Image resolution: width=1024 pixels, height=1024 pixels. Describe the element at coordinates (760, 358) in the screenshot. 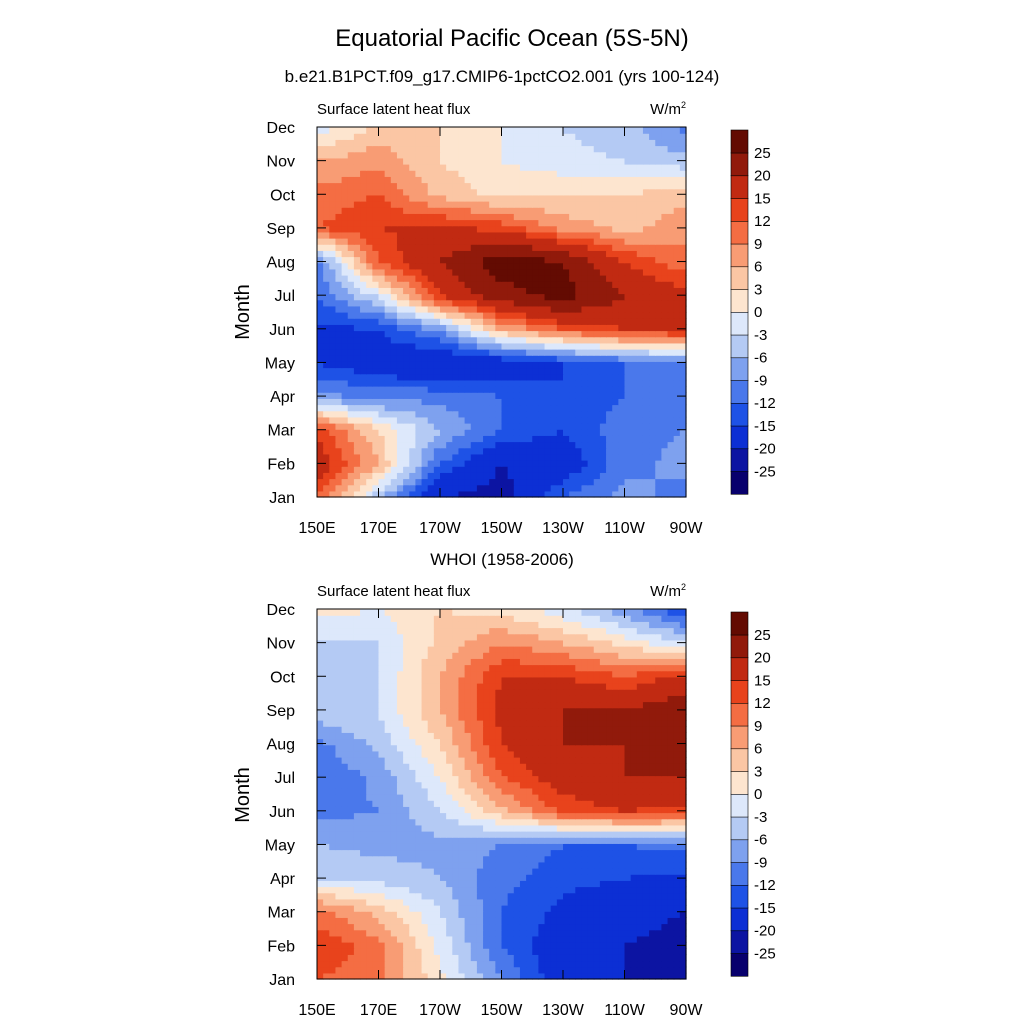

I see `colorbar-label: -6` at that location.